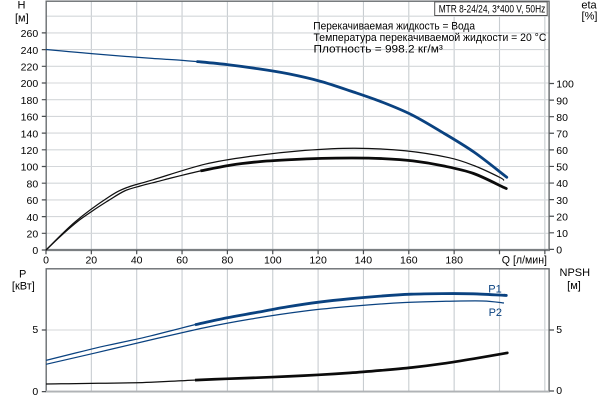 The image size is (600, 400). Describe the element at coordinates (23, 286) in the screenshot. I see `svg-text: [кВт]` at that location.